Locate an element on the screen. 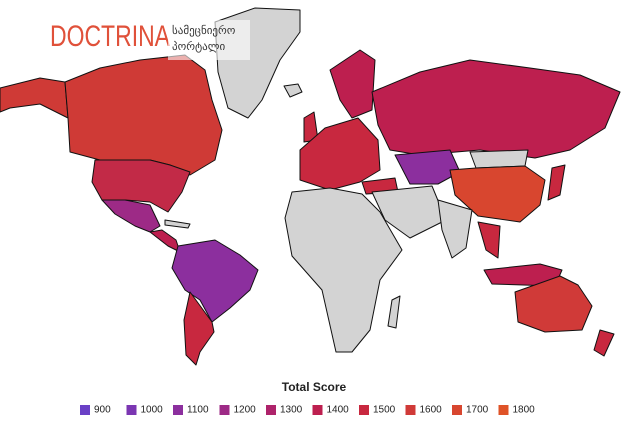 The height and width of the screenshot is (444, 629). tagline-box is located at coordinates (209, 40).